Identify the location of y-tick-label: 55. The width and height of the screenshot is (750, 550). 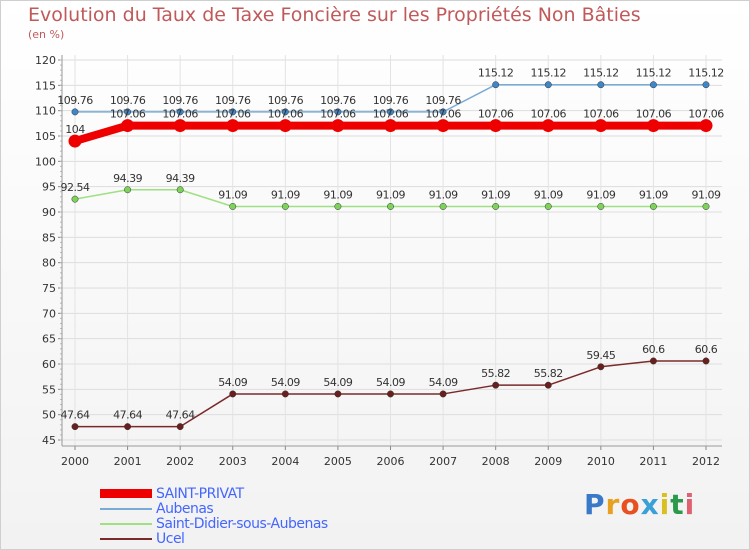
(49, 389).